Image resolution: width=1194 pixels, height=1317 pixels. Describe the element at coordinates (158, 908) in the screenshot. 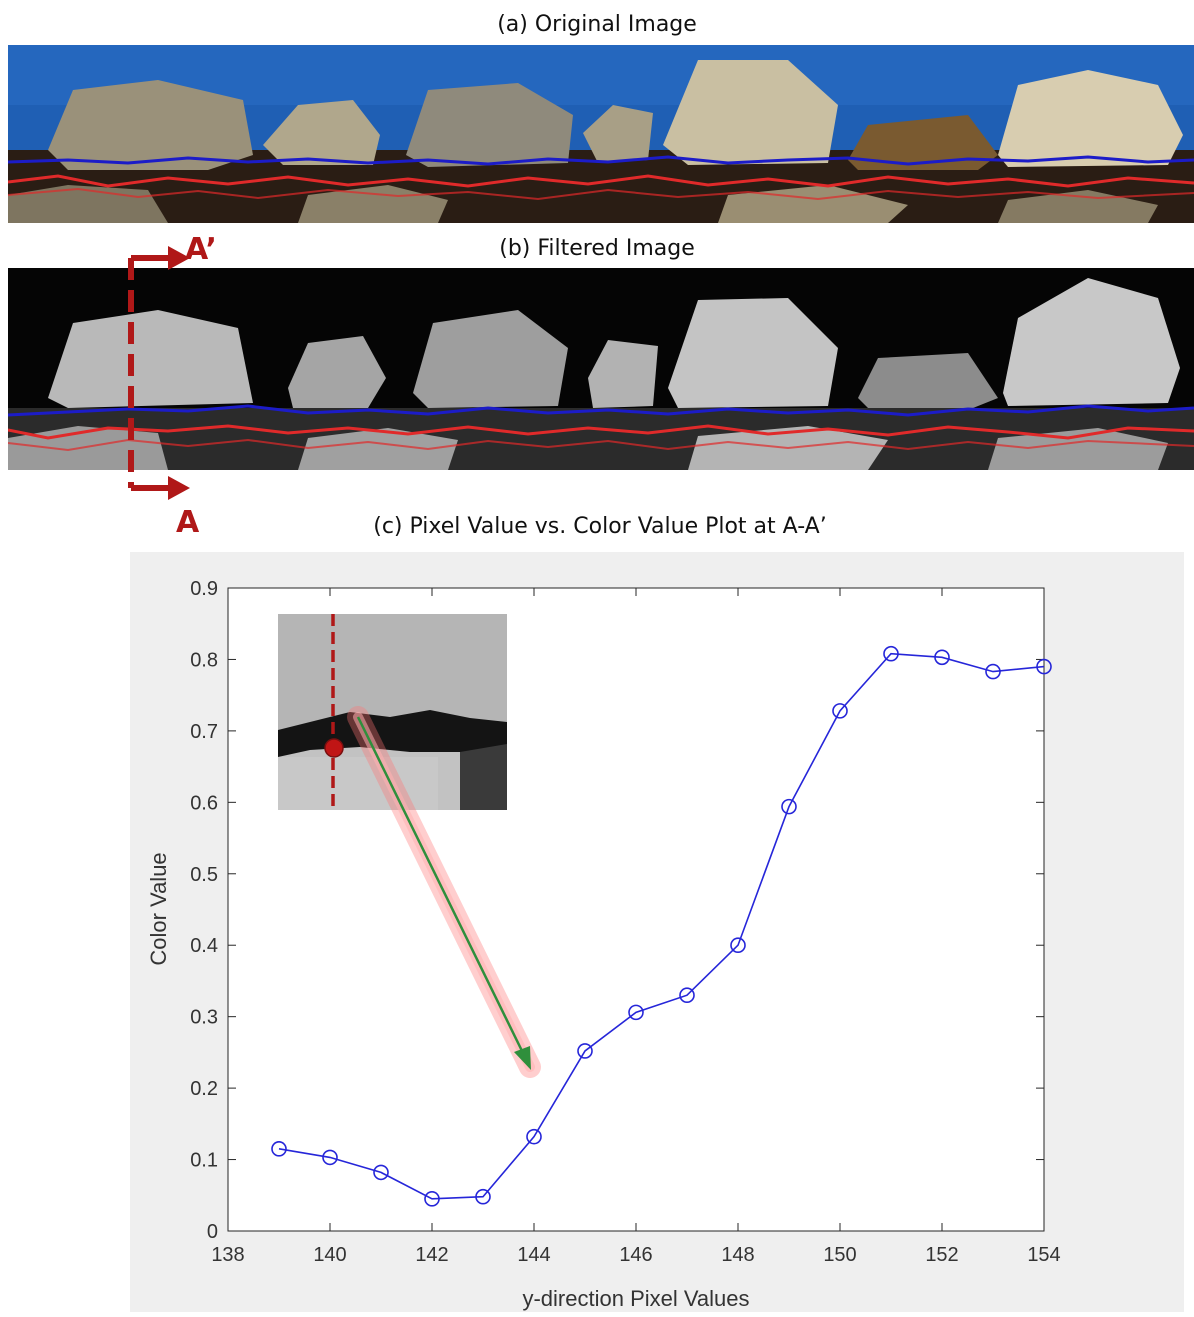

I see `y-axis-label: Color Value` at that location.